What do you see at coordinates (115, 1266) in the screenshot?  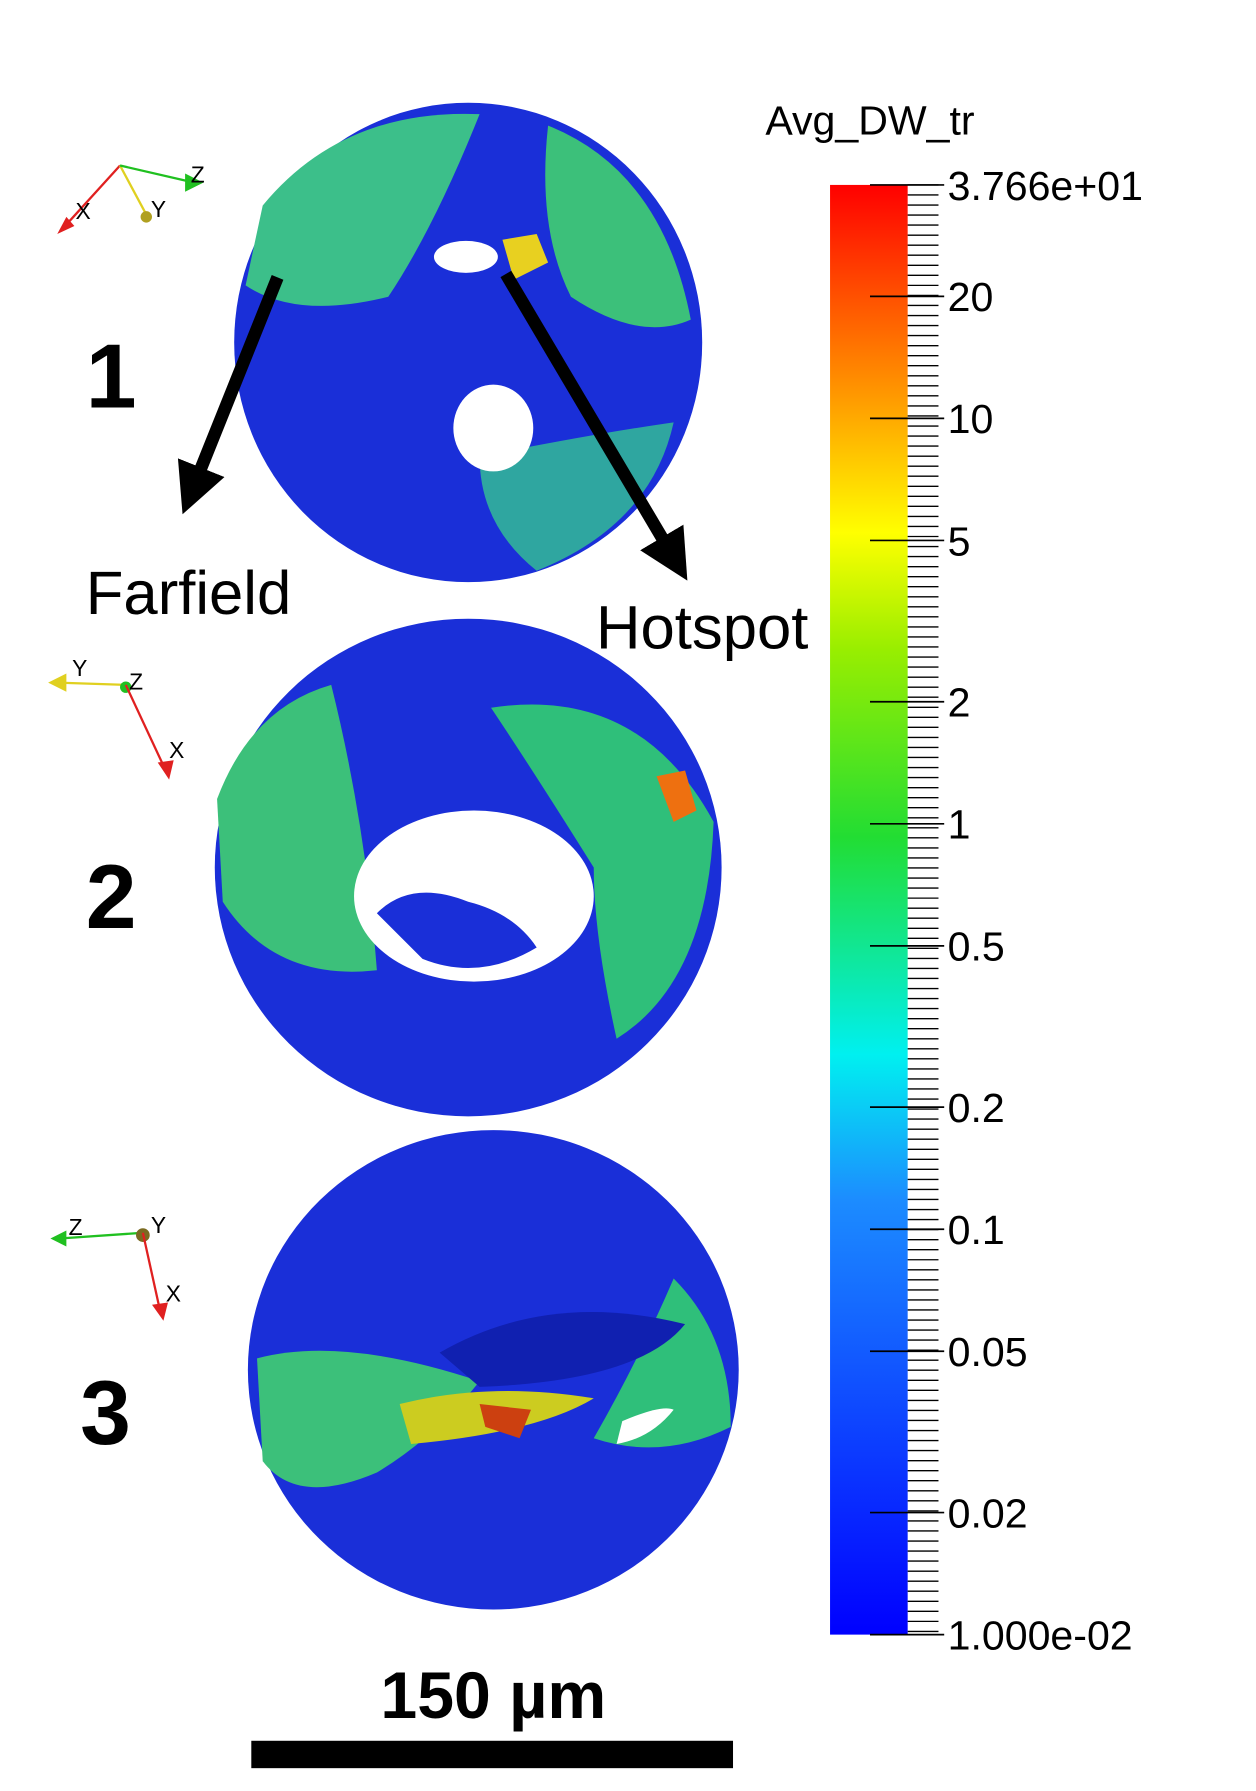 I see `axis-triad-3: Z Y X` at bounding box center [115, 1266].